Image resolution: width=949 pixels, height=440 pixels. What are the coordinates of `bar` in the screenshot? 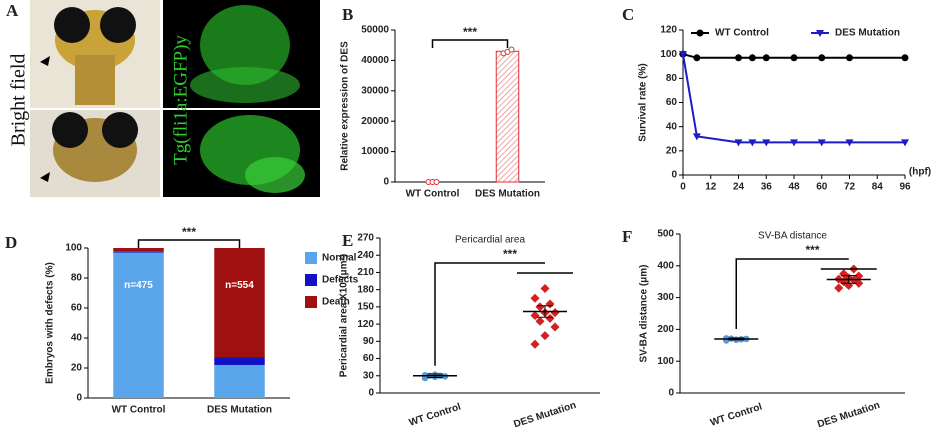 It's located at (507, 116).